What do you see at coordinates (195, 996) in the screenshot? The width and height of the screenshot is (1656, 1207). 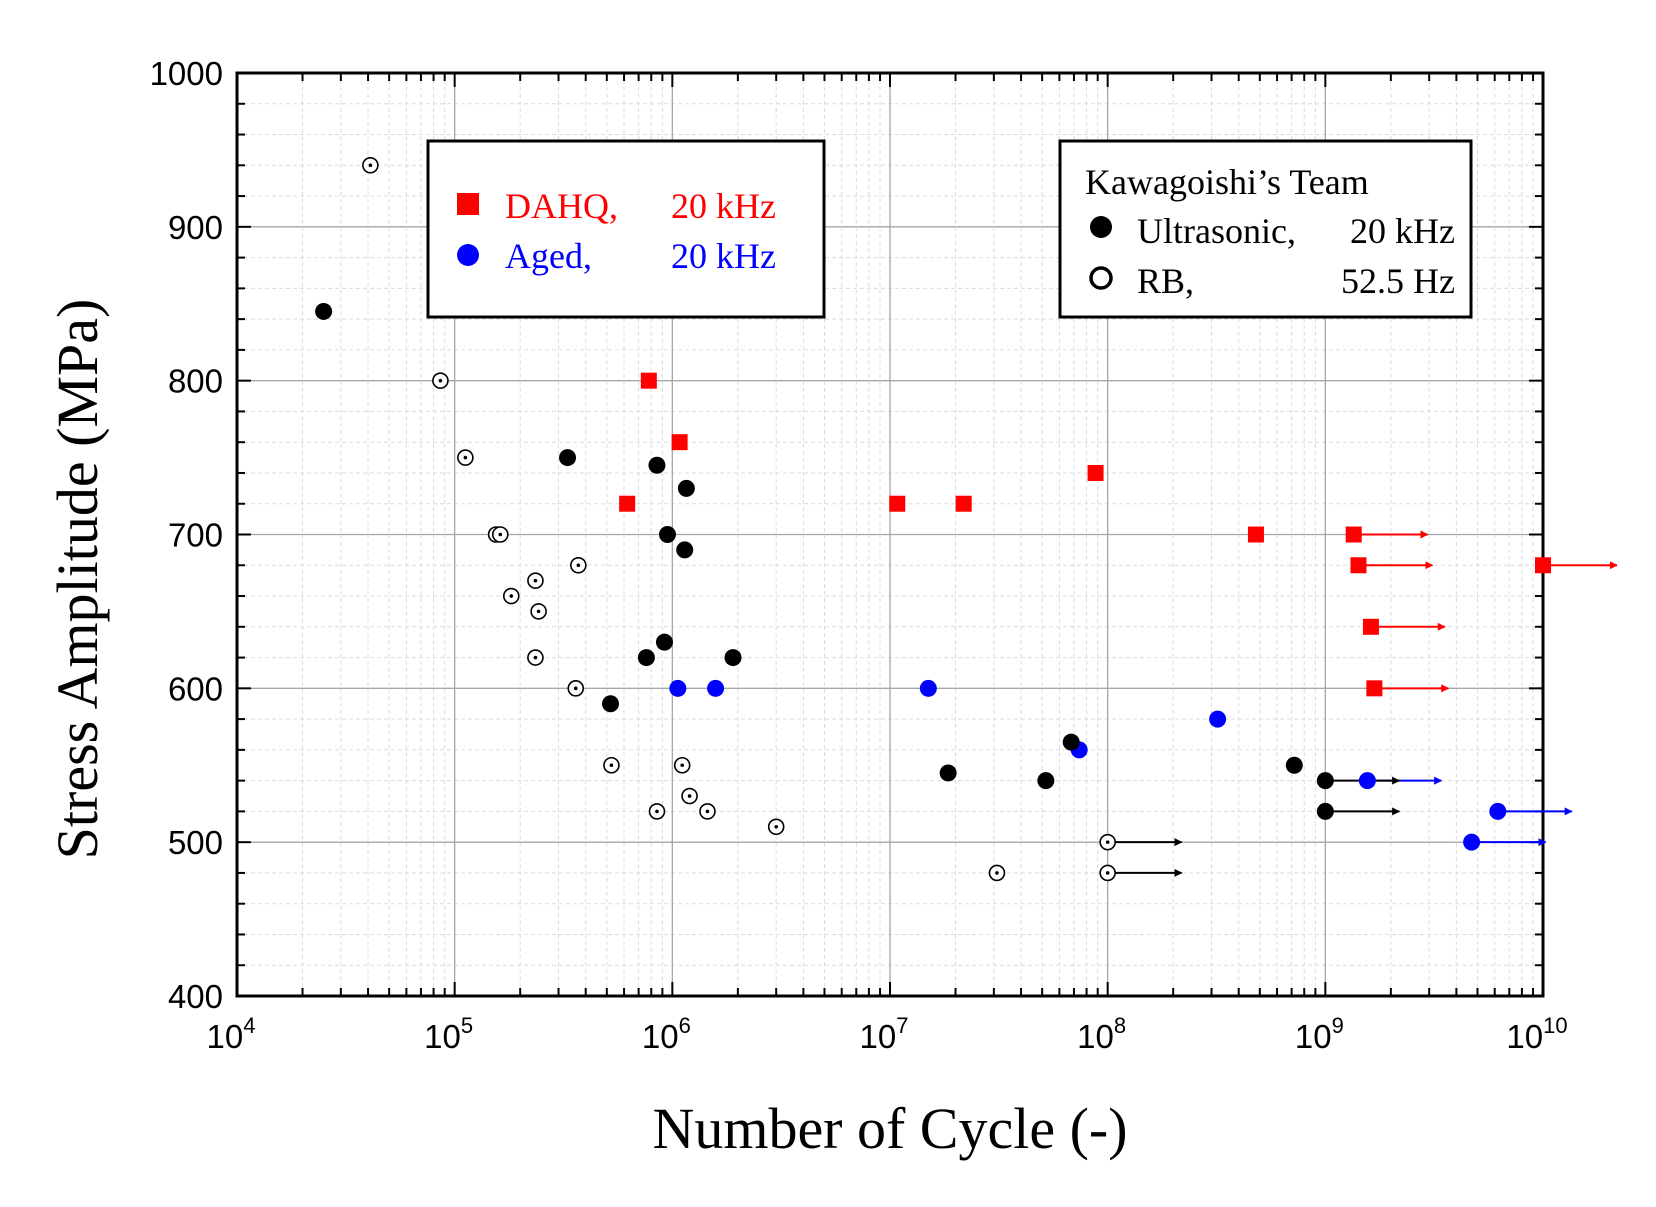 I see `y-tick-label: 400` at bounding box center [195, 996].